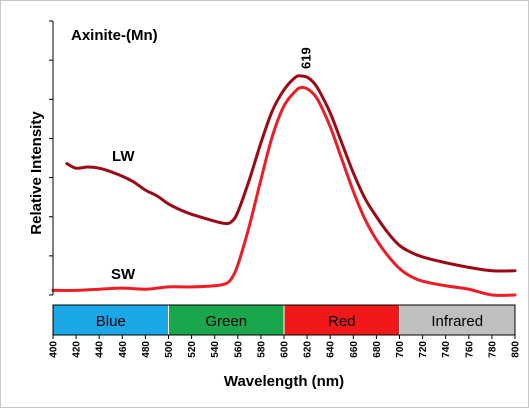  I want to click on x-tick-label: 620, so click(308, 349).